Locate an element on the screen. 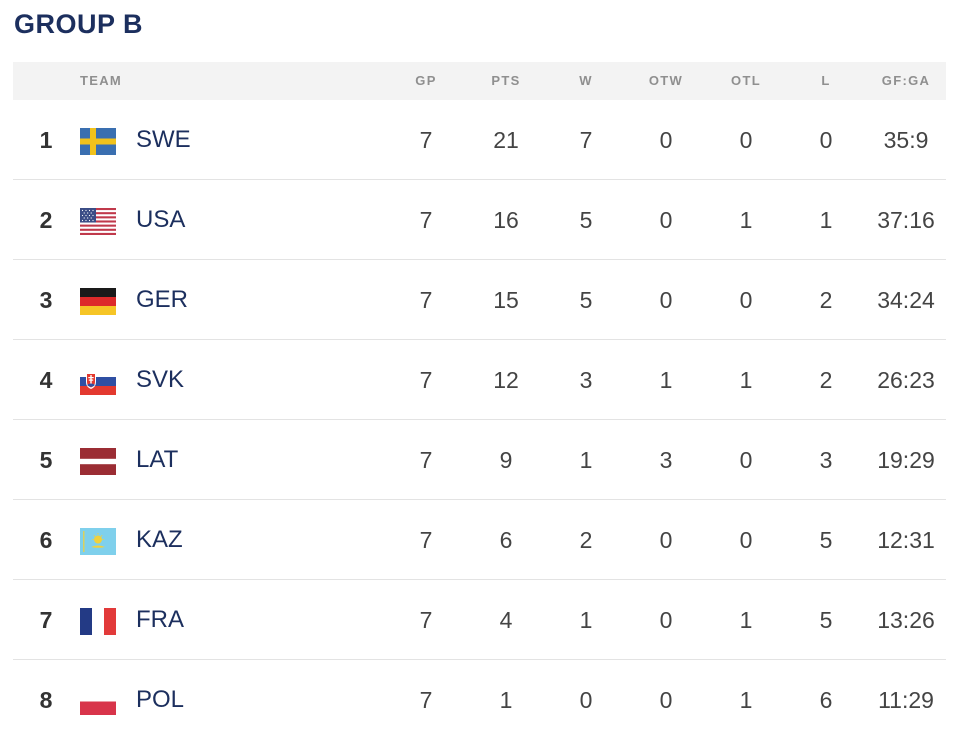  otw-value: 3 is located at coordinates (666, 460).